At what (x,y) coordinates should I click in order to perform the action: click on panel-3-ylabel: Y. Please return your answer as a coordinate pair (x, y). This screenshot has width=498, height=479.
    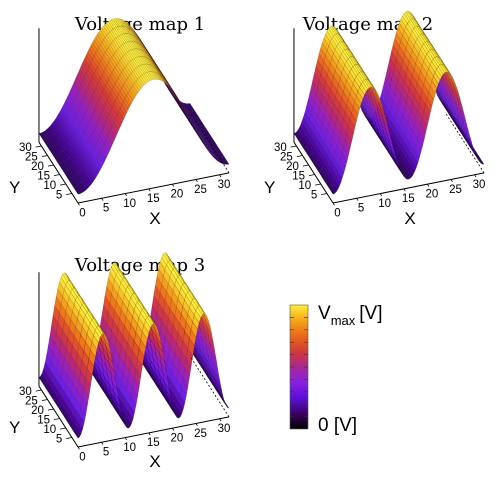
    Looking at the image, I should click on (14, 427).